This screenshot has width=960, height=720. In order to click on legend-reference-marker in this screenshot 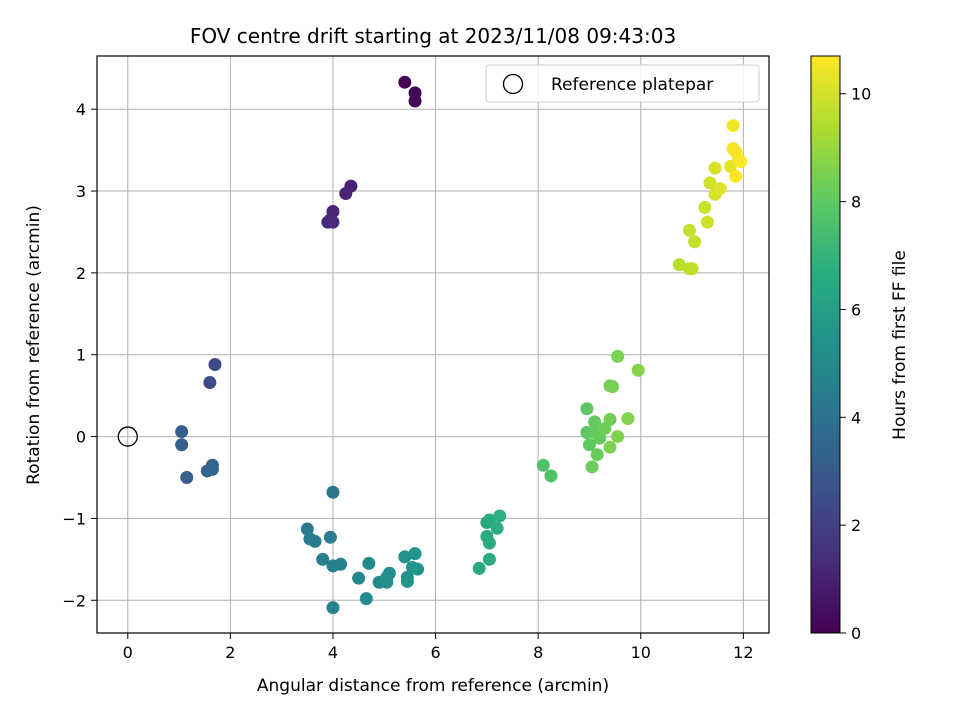, I will do `click(513, 84)`.